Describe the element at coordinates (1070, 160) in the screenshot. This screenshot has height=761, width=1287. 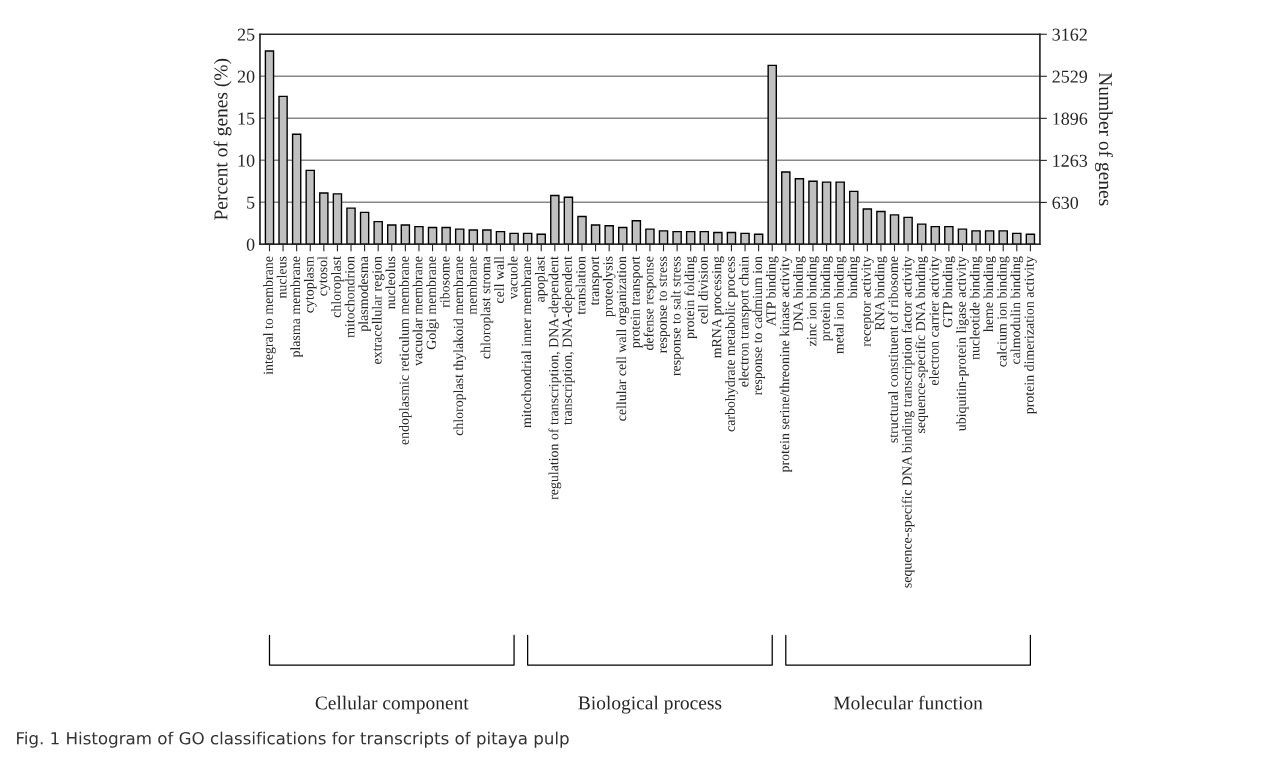
I see `y2-tick-label: 1263` at that location.